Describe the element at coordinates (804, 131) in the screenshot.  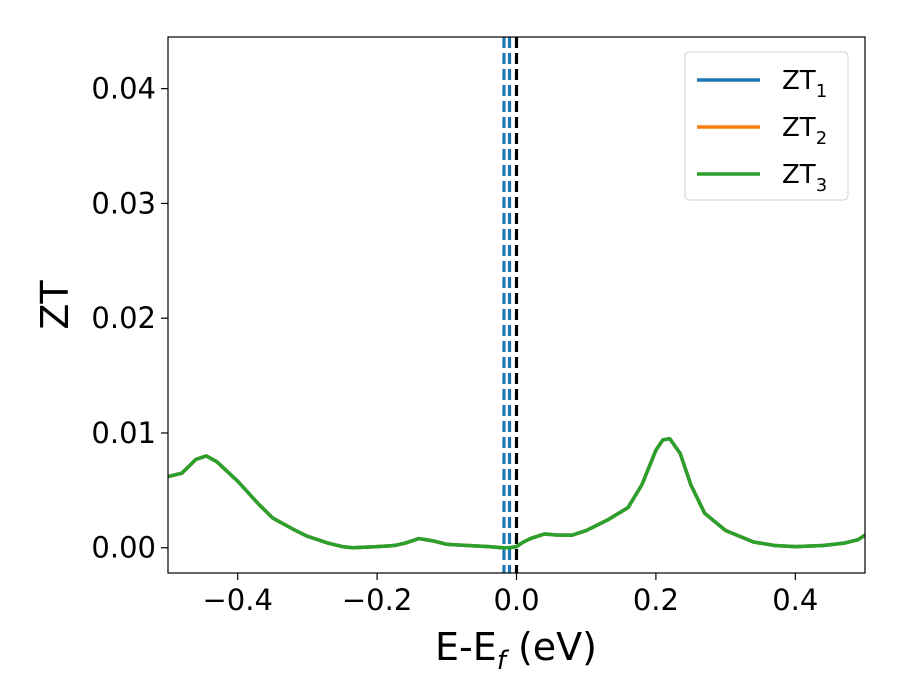
I see `legend-label-zt2: ZT2` at that location.